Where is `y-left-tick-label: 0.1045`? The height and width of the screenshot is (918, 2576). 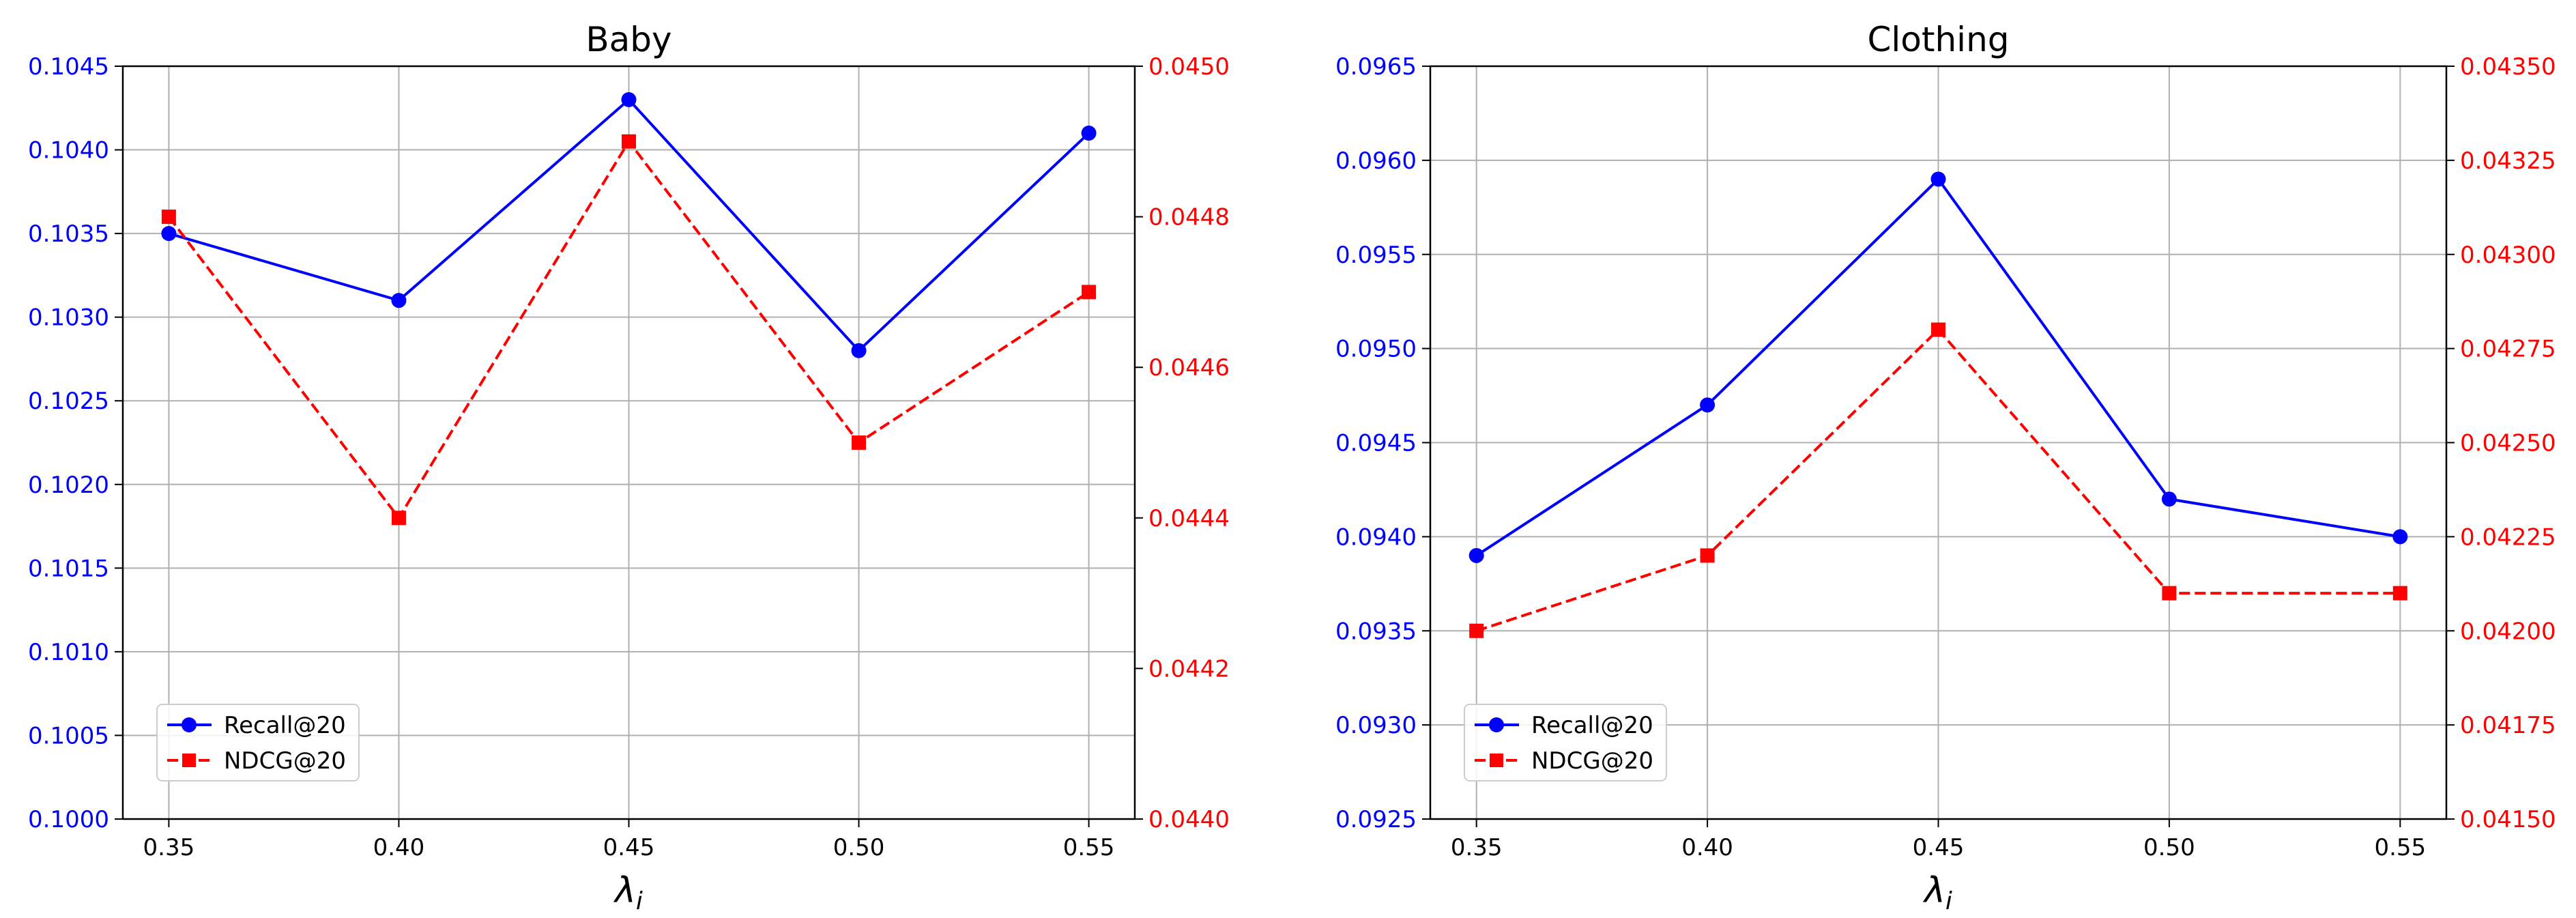
y-left-tick-label: 0.1045 is located at coordinates (68, 67).